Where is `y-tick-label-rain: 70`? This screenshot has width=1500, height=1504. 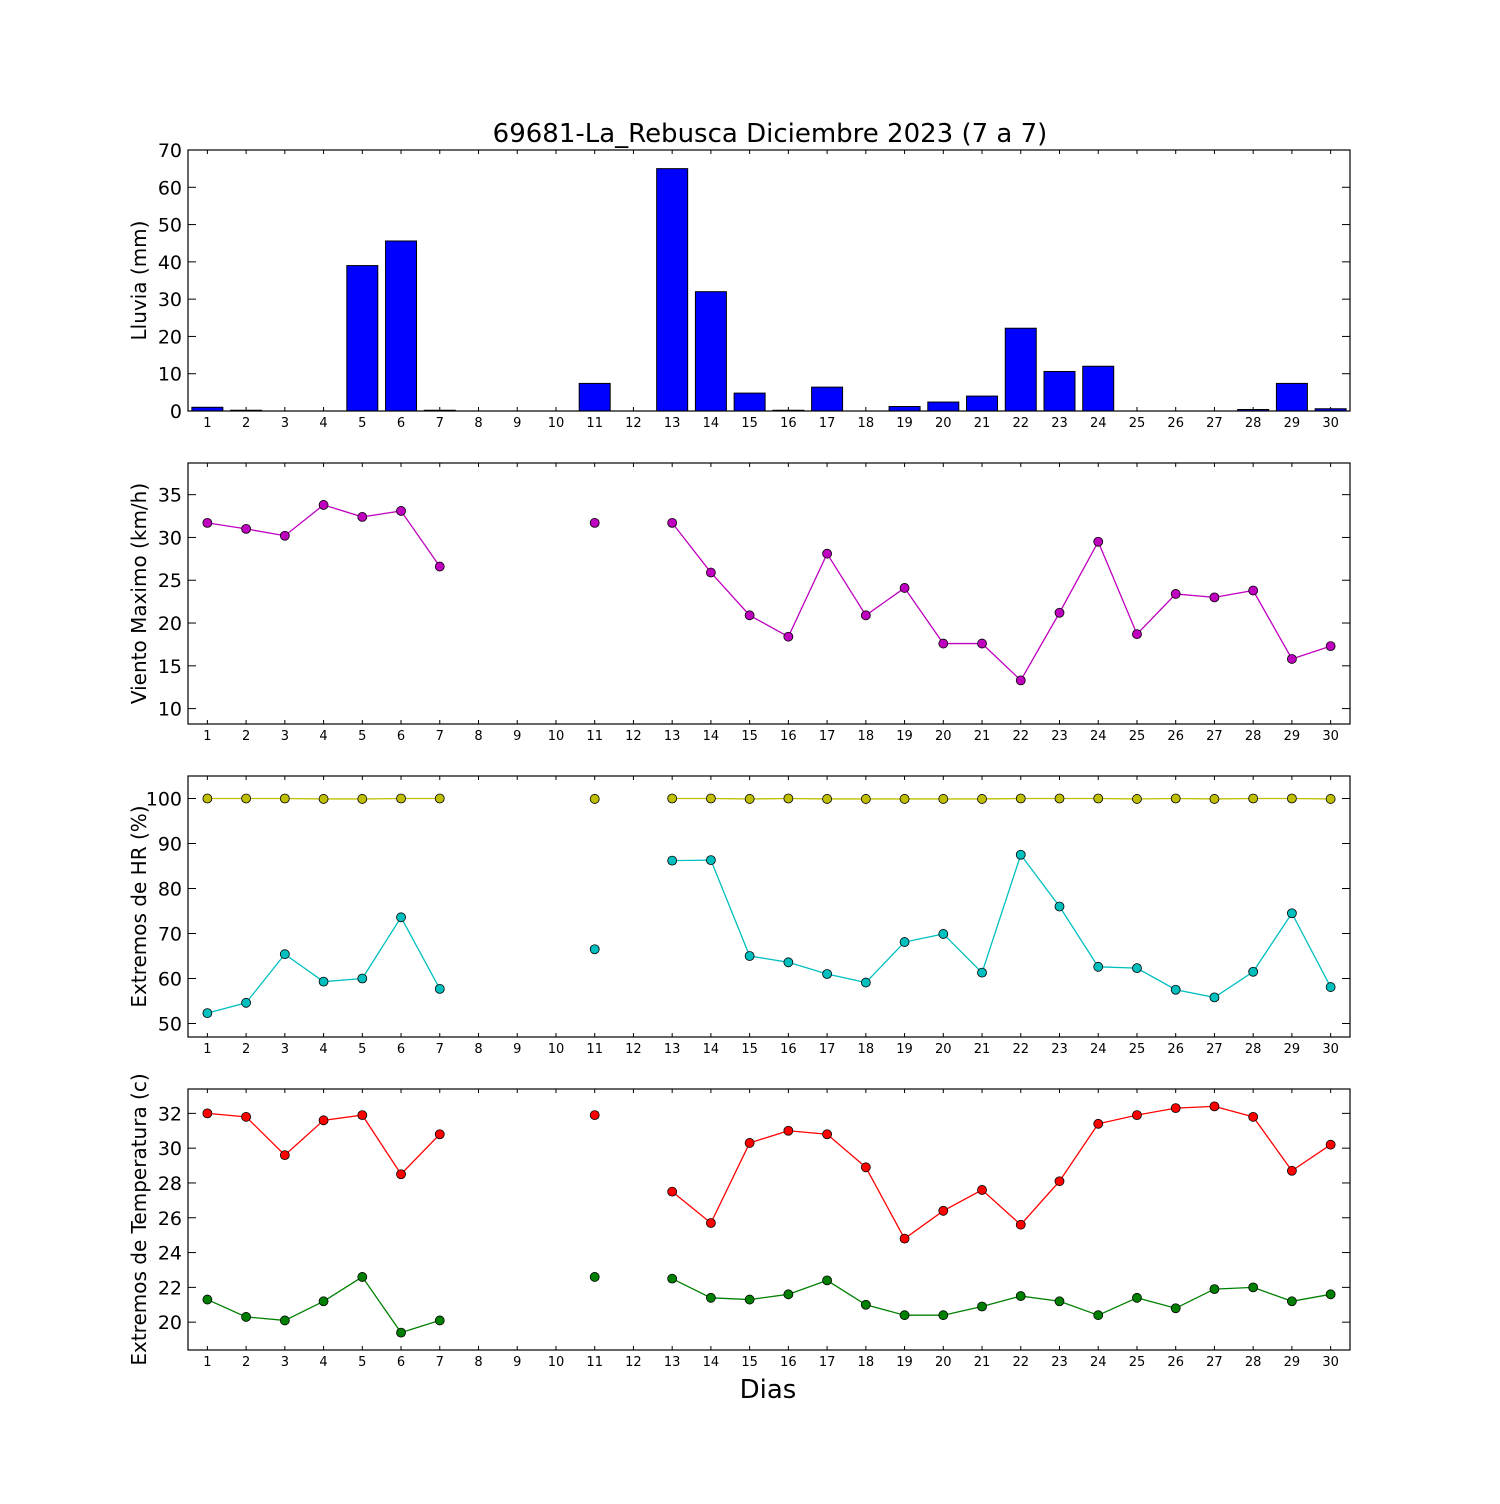
y-tick-label-rain: 70 is located at coordinates (170, 151).